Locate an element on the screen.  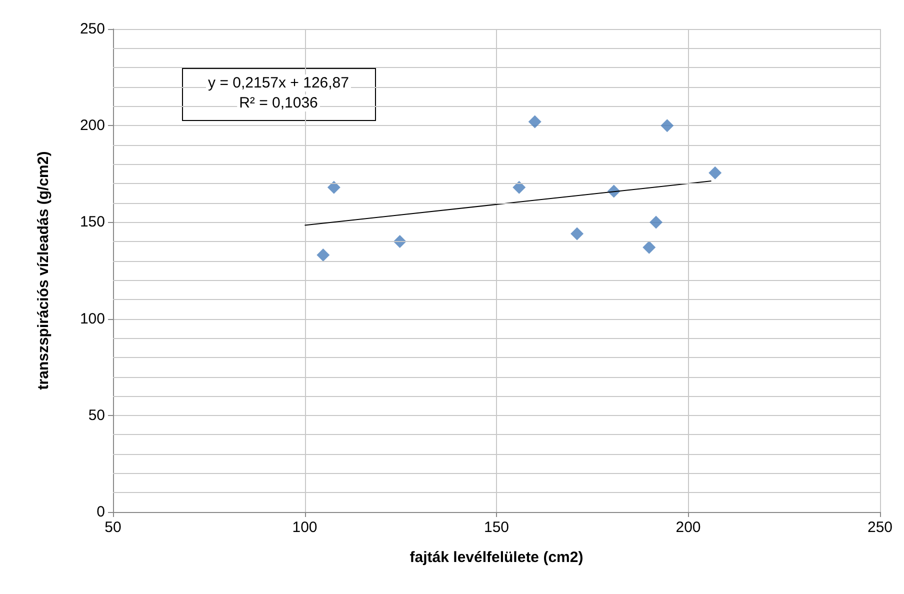
x-tick-label: 250 is located at coordinates (880, 527).